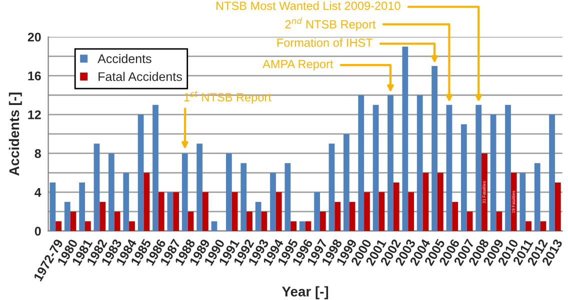  What do you see at coordinates (15, 134) in the screenshot?
I see `y-axis-title: Accidents [-]` at bounding box center [15, 134].